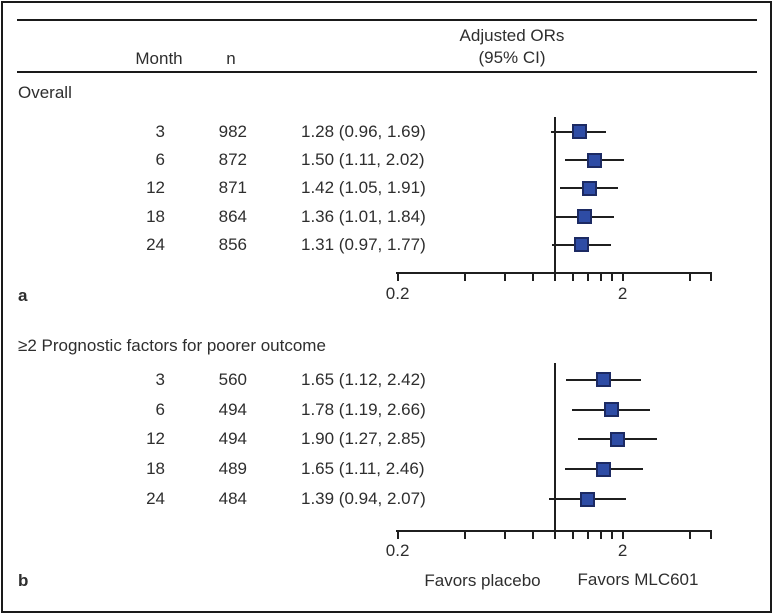  I want to click on column-header-month: Month, so click(159, 58).